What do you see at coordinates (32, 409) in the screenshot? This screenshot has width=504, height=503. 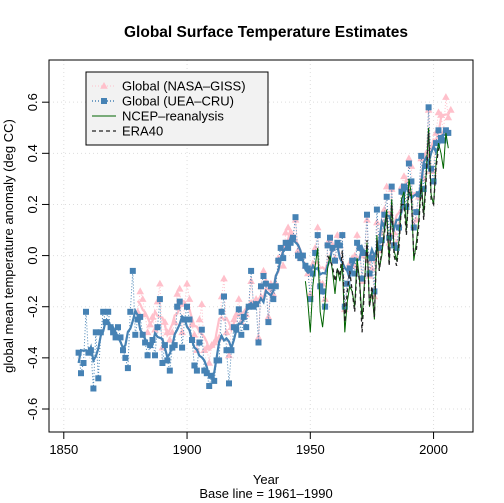 I see `y-tick-label: -0.6` at bounding box center [32, 409].